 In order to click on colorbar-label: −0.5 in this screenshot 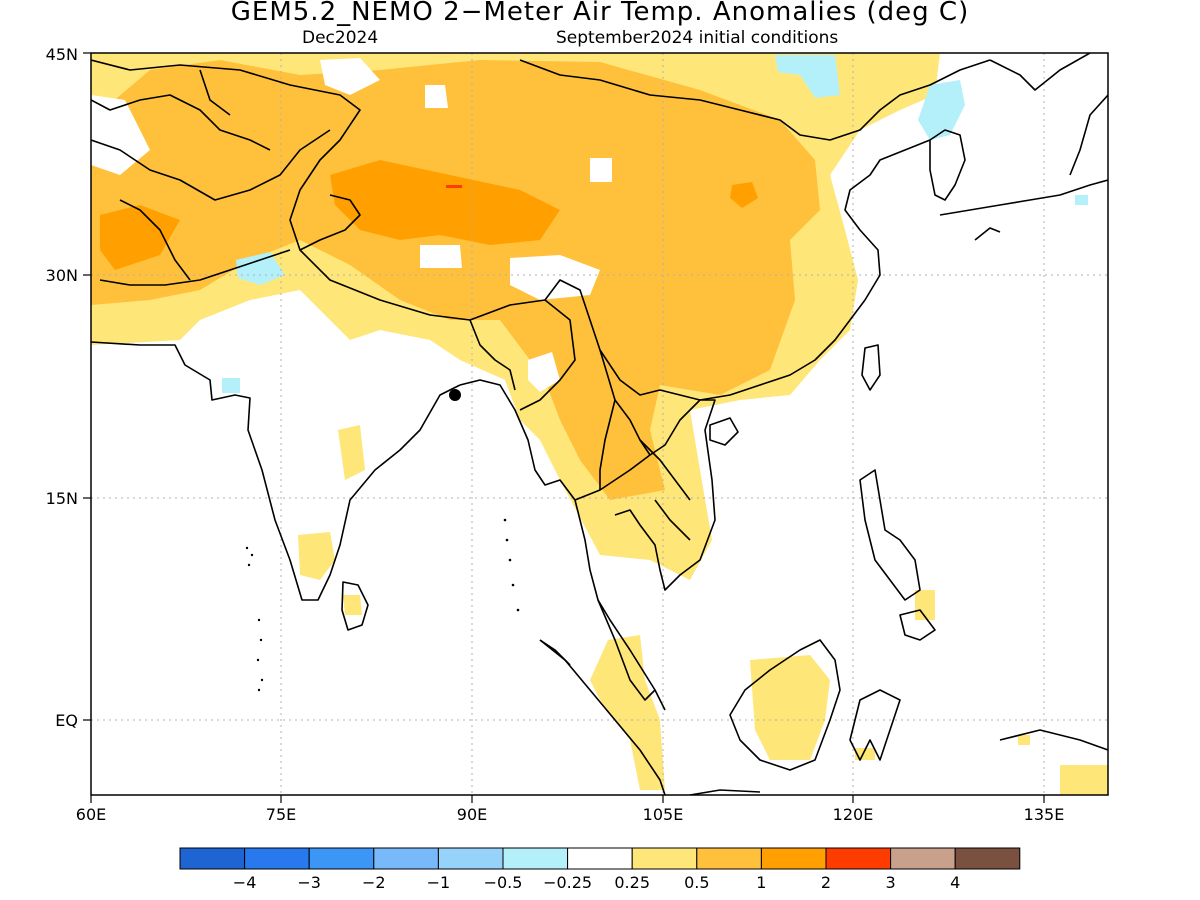, I will do `click(503, 882)`.